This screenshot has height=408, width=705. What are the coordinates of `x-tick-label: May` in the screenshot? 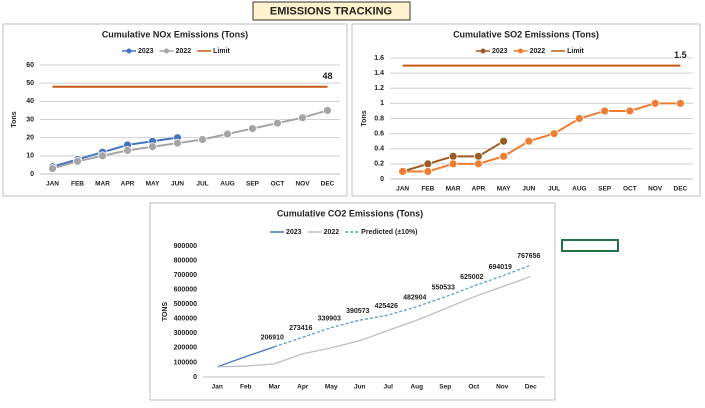 It's located at (331, 387).